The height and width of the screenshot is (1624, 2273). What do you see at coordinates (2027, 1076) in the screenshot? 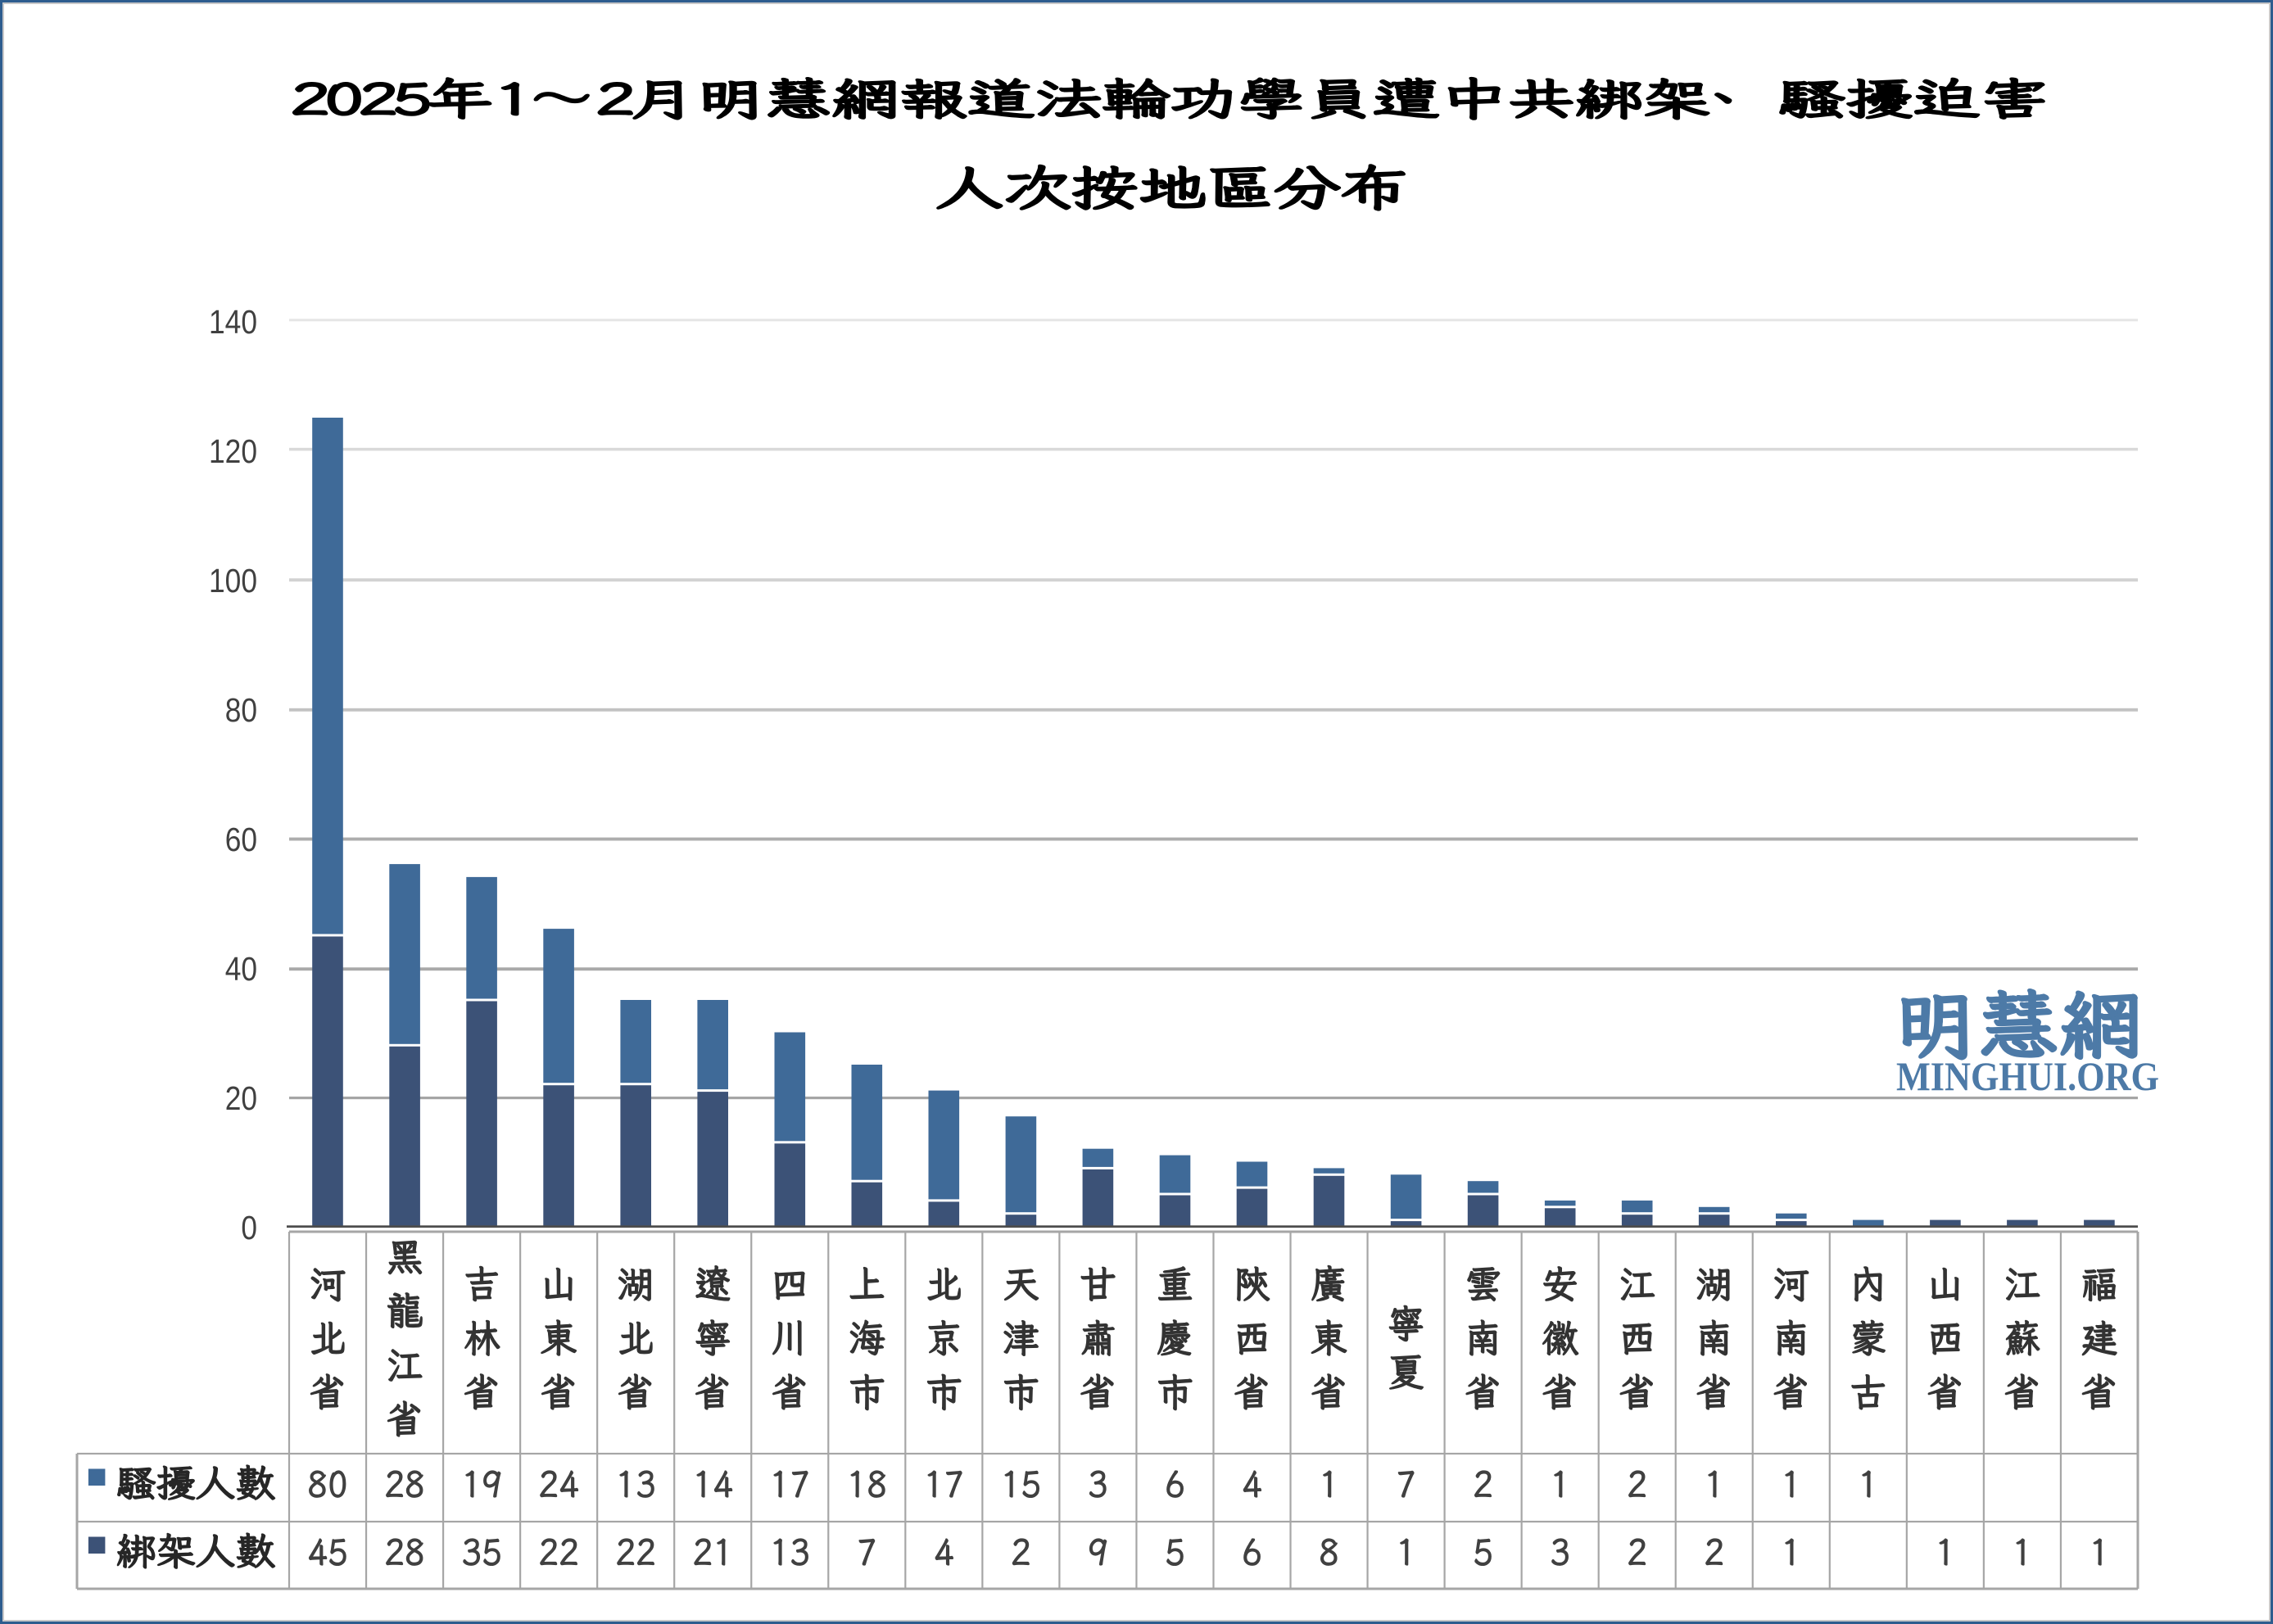
I see `svg-text: MINGHUI.ORG` at bounding box center [2027, 1076].